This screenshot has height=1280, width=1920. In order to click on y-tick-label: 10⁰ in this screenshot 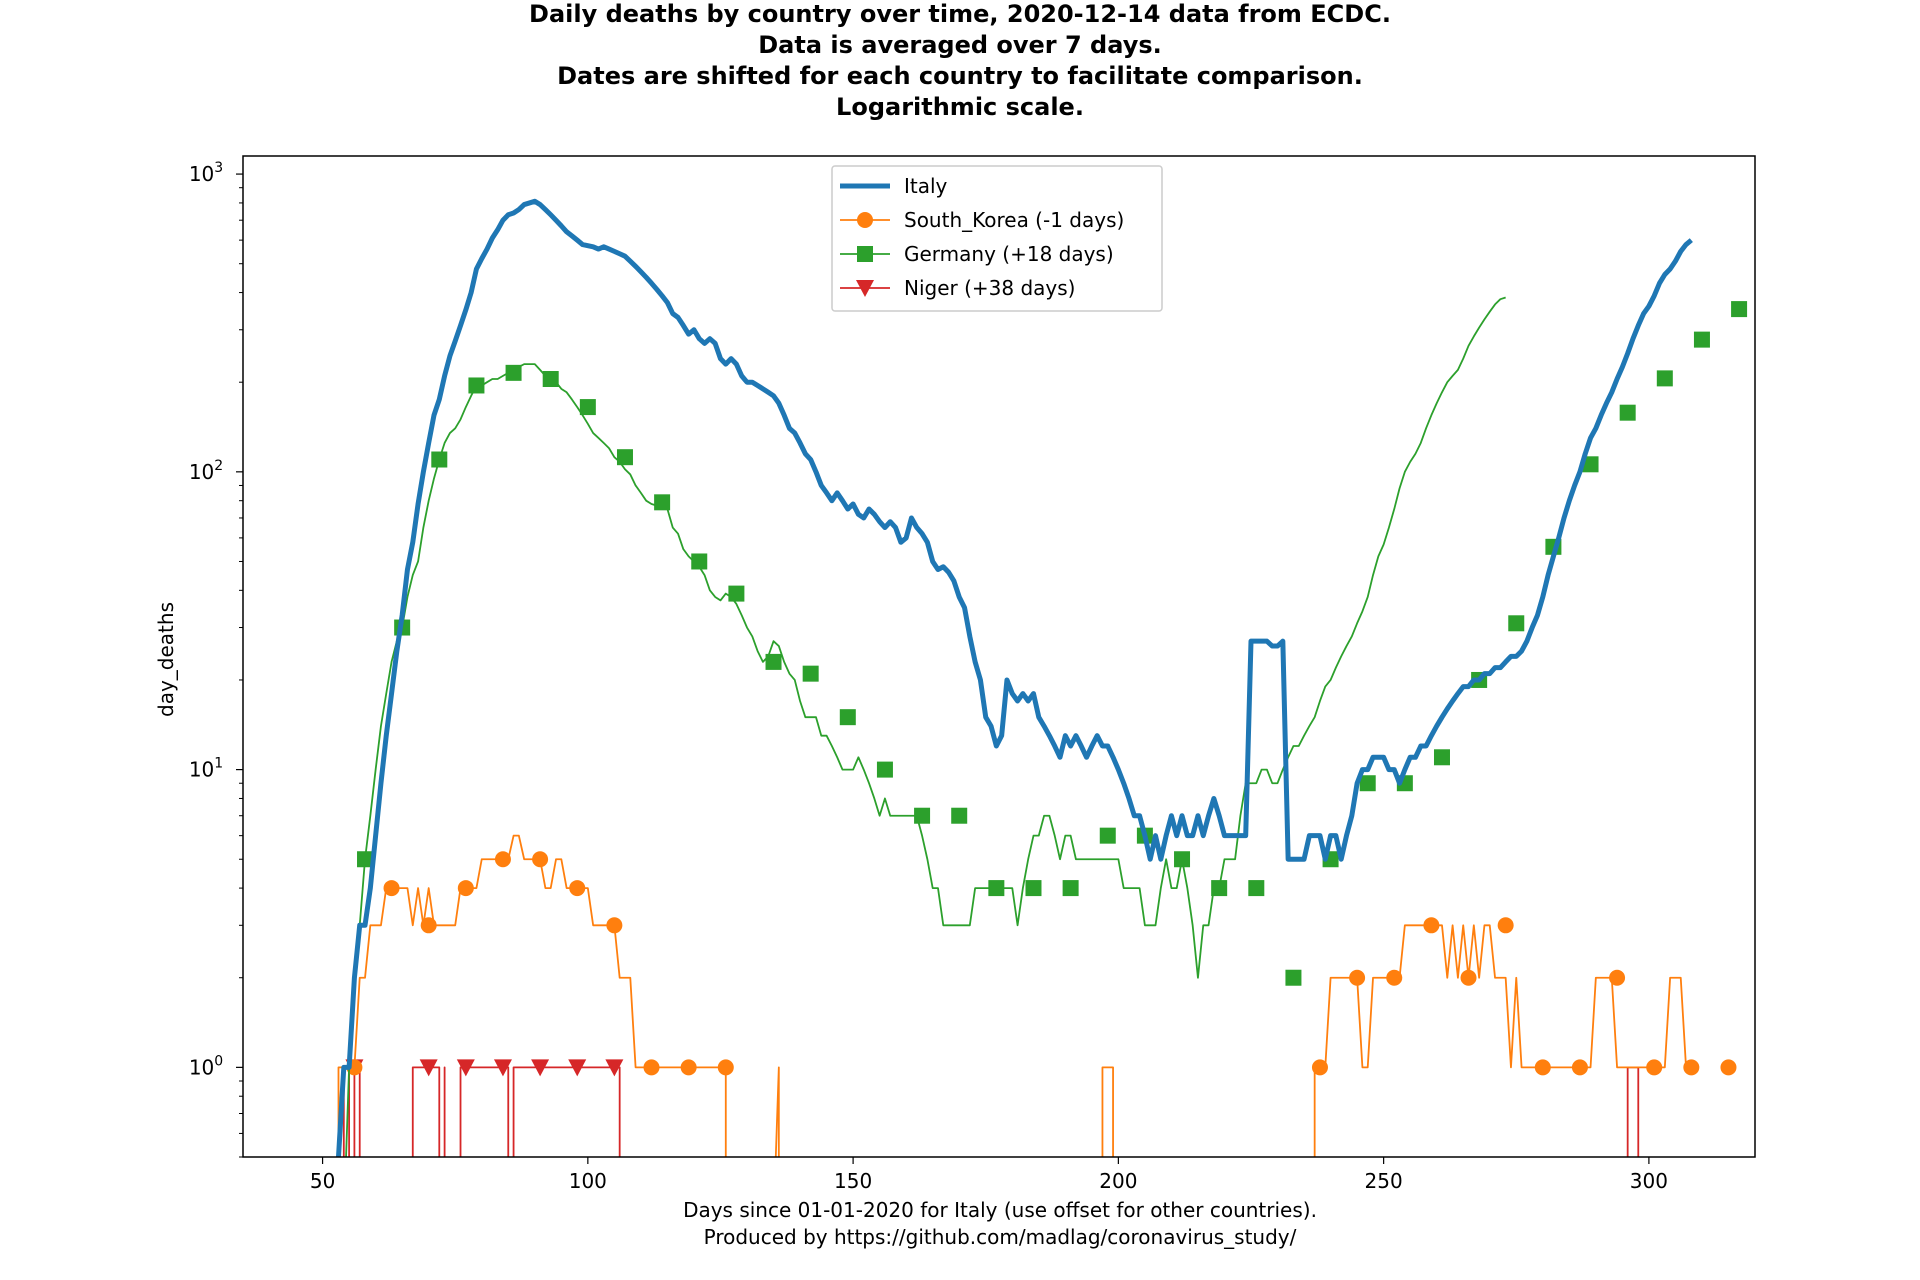, I will do `click(206, 1066)`.